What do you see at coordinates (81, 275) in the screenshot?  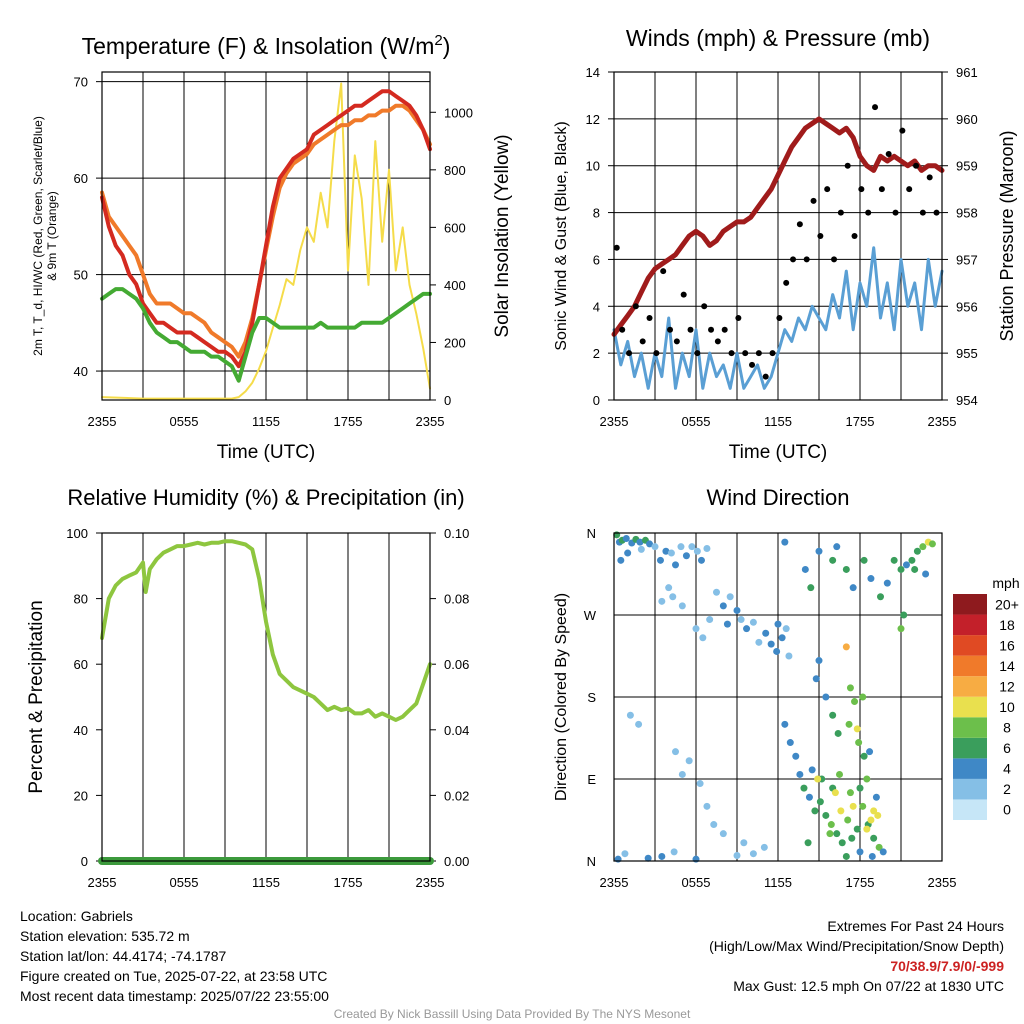 I see `y-tick-label: 50` at bounding box center [81, 275].